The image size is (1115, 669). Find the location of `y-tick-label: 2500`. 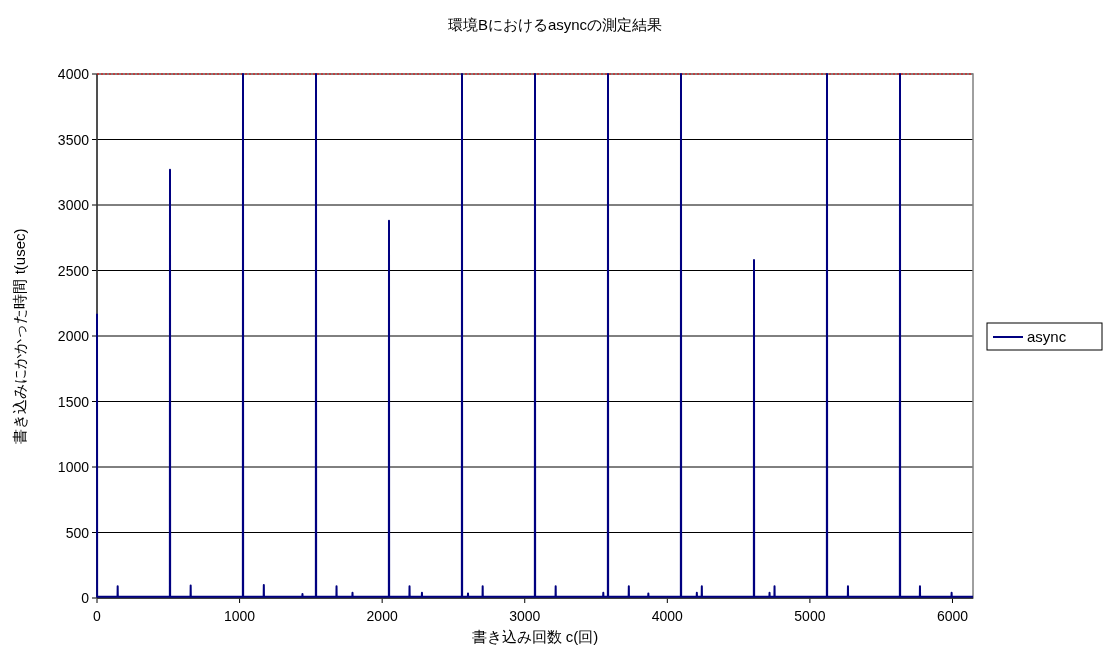

y-tick-label: 2500 is located at coordinates (73, 270).